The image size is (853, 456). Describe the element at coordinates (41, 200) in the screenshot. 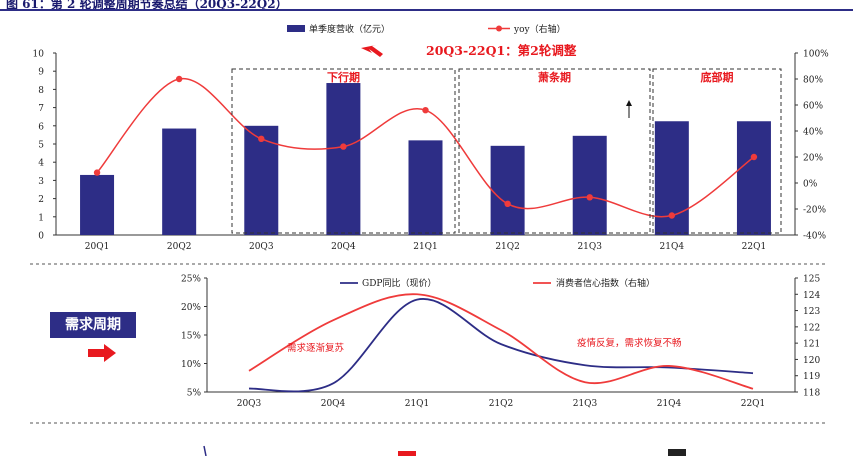

I see `y-tick-label: 2` at that location.